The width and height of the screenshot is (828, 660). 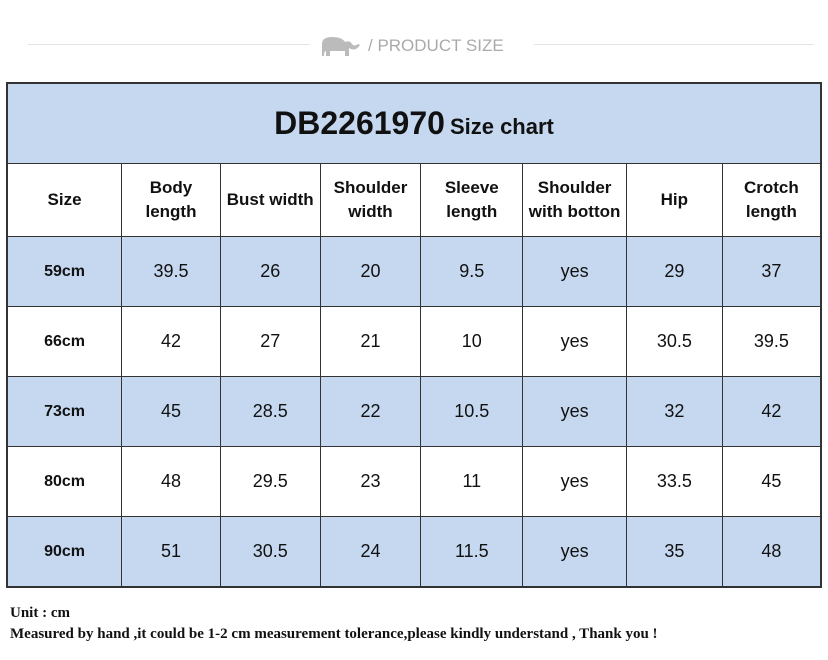 I want to click on value-cell: 22, so click(x=370, y=411).